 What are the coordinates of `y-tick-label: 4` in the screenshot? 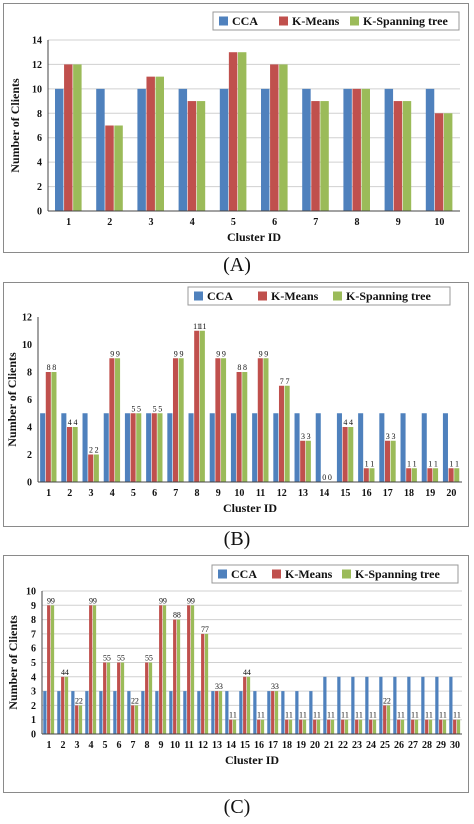 It's located at (29, 428).